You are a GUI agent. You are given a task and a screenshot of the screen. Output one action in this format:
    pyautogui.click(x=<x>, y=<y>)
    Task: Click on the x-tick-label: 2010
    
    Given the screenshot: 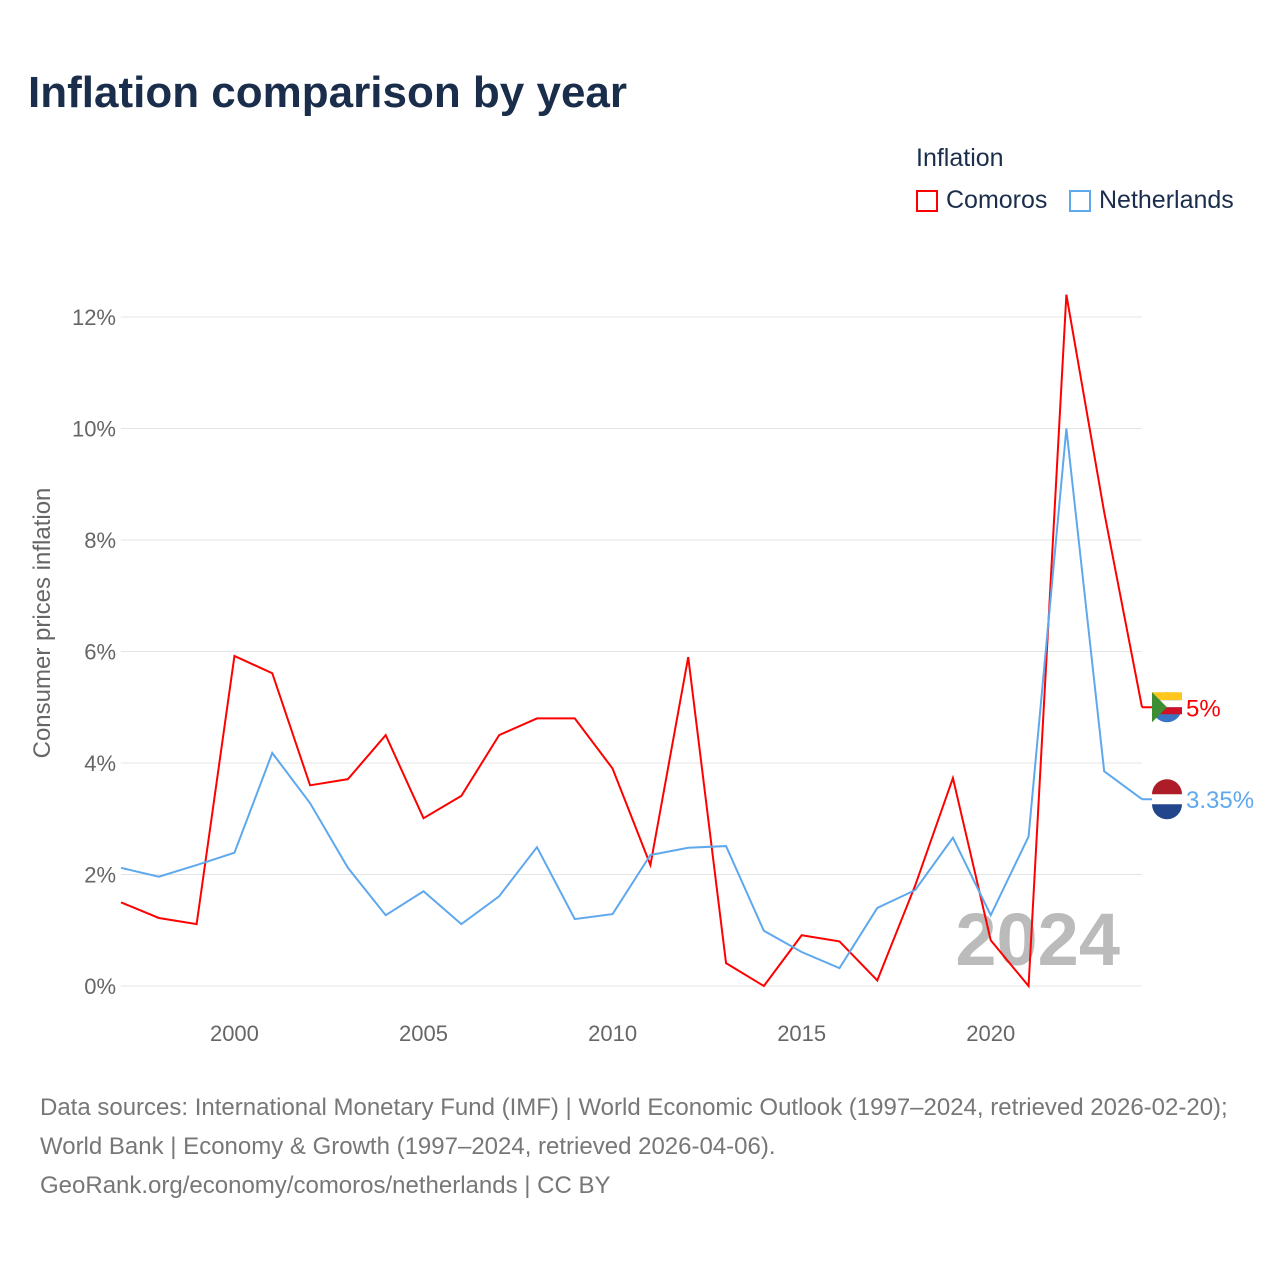 What is the action you would take?
    pyautogui.click(x=612, y=1033)
    